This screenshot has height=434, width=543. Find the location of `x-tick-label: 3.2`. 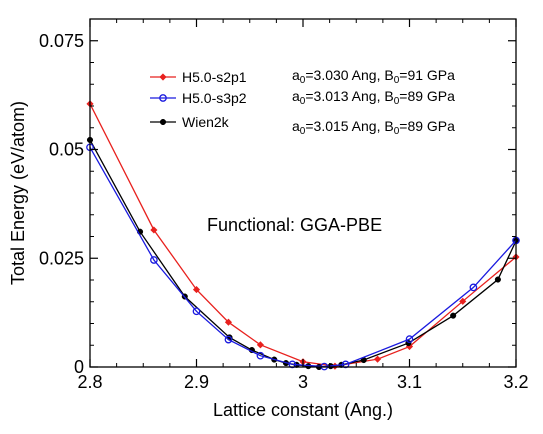

x-tick-label: 3.2 is located at coordinates (515, 382).